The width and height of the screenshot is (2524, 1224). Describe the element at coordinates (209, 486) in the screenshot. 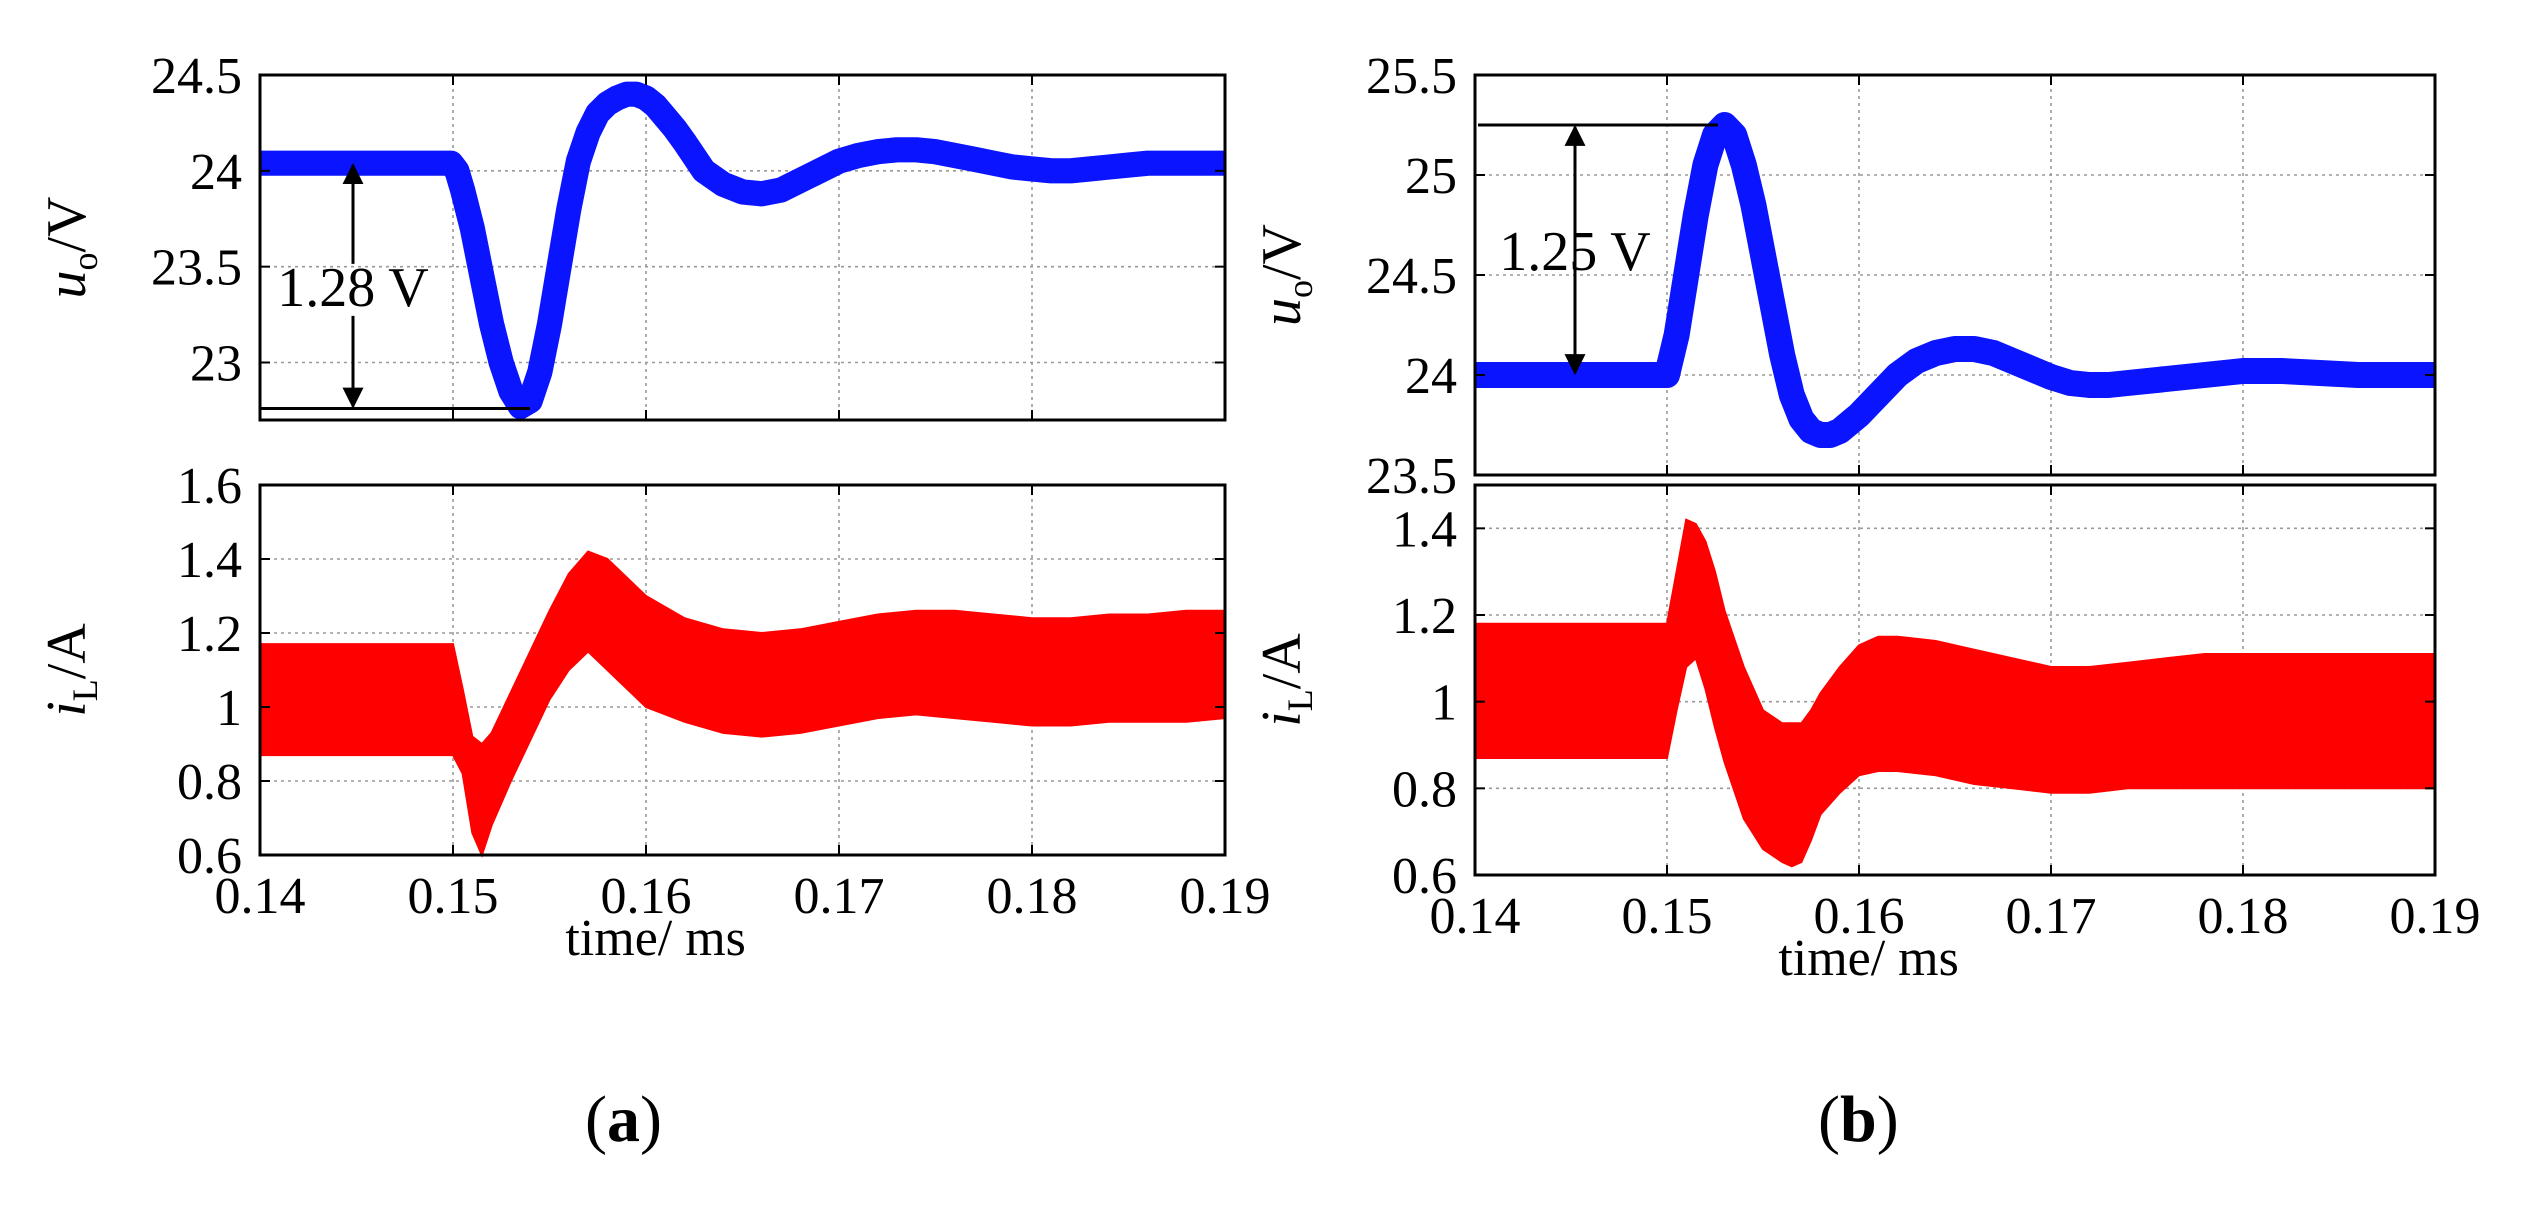

I see `y-tick-label: 1.6` at that location.